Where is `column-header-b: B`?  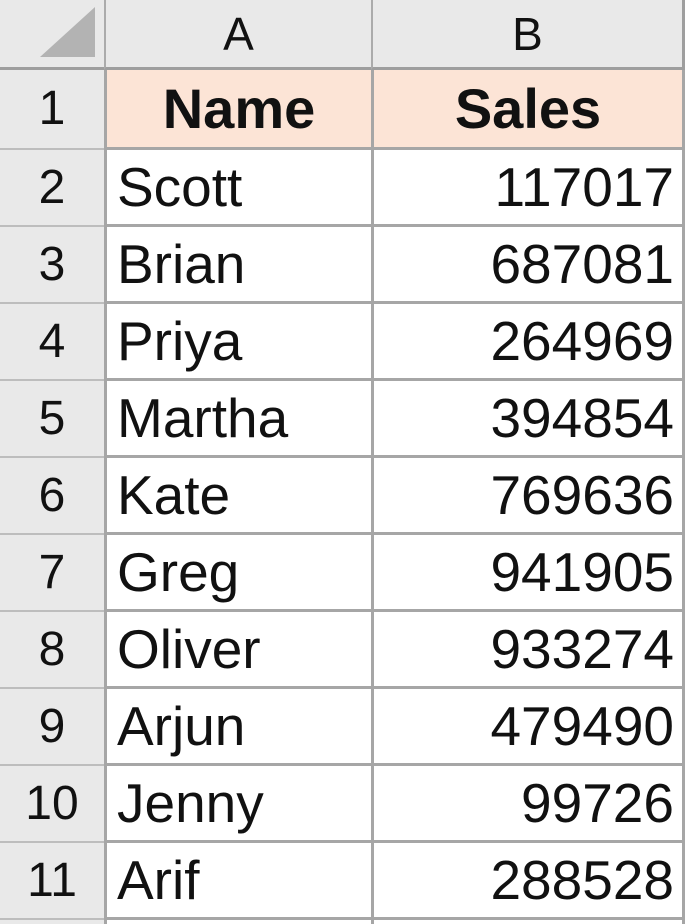 column-header-b: B is located at coordinates (528, 35).